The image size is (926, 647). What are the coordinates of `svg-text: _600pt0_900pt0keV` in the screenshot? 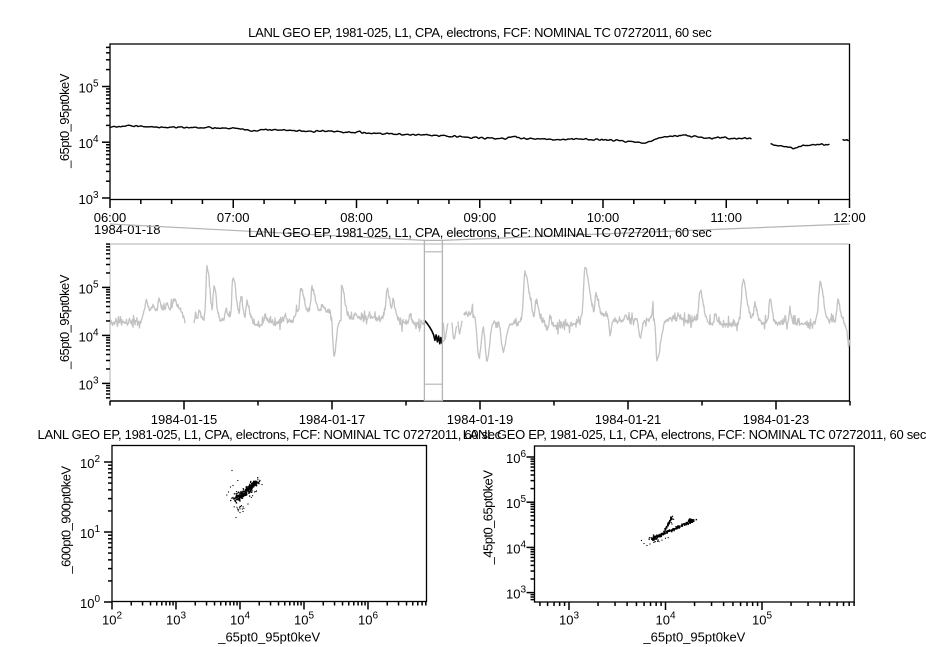 It's located at (66, 520).